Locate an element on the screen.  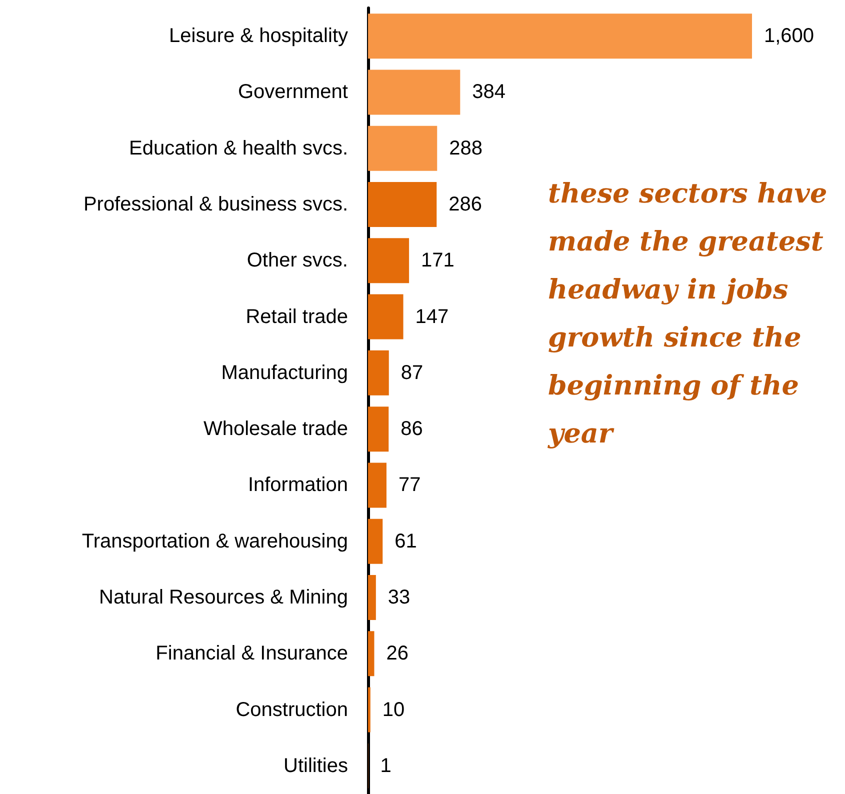
data-label: 10 is located at coordinates (393, 709).